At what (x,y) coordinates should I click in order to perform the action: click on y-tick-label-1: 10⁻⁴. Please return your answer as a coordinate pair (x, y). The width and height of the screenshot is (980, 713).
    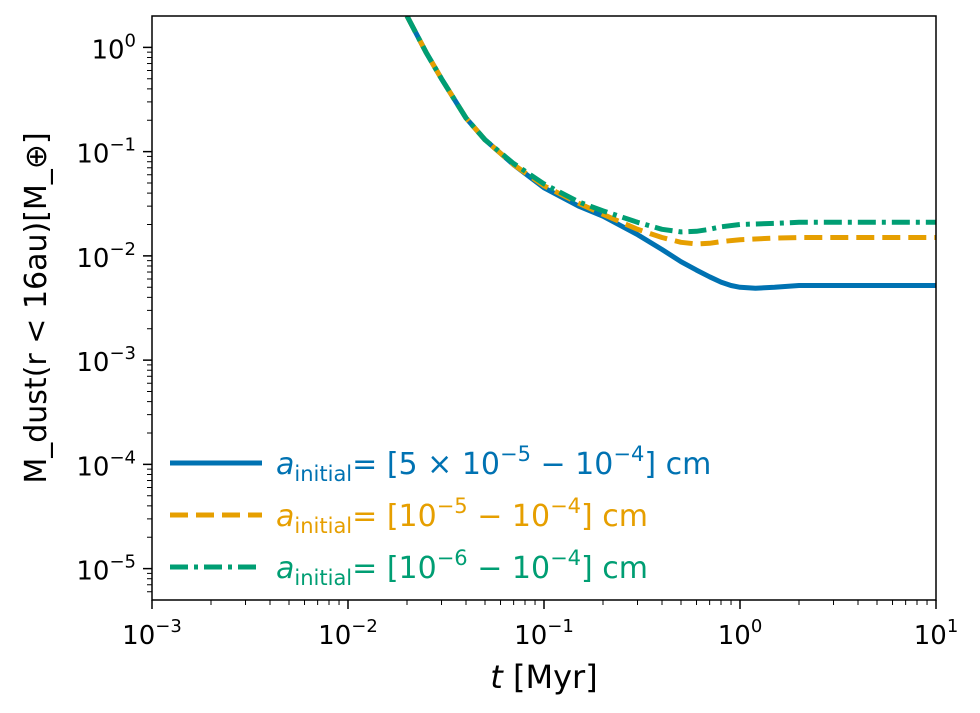
    Looking at the image, I should click on (106, 464).